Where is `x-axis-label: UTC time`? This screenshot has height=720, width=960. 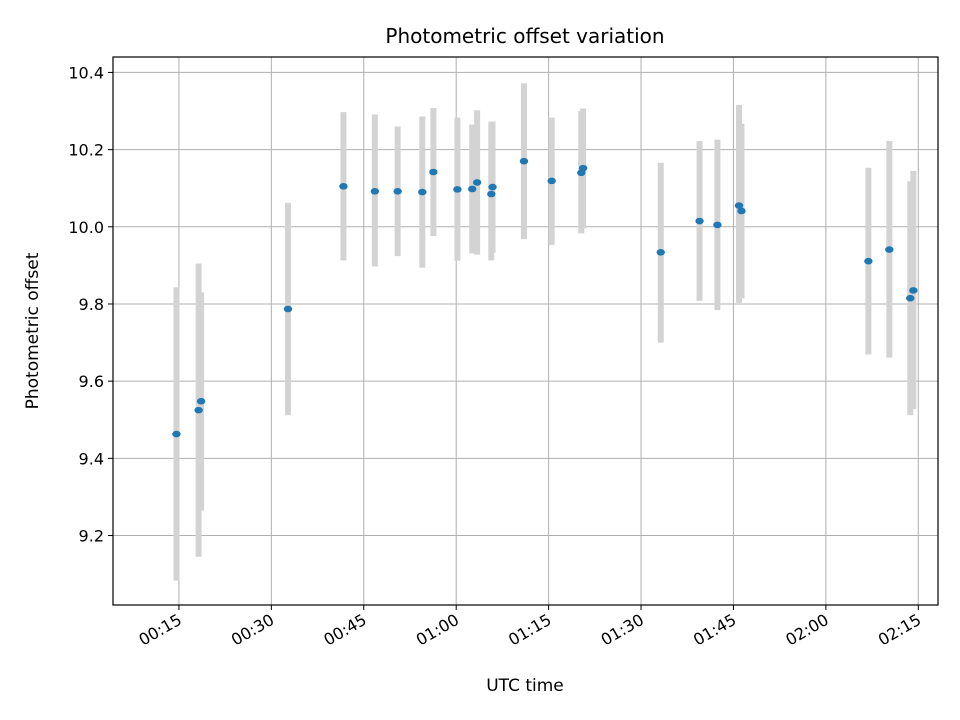
x-axis-label: UTC time is located at coordinates (525, 686).